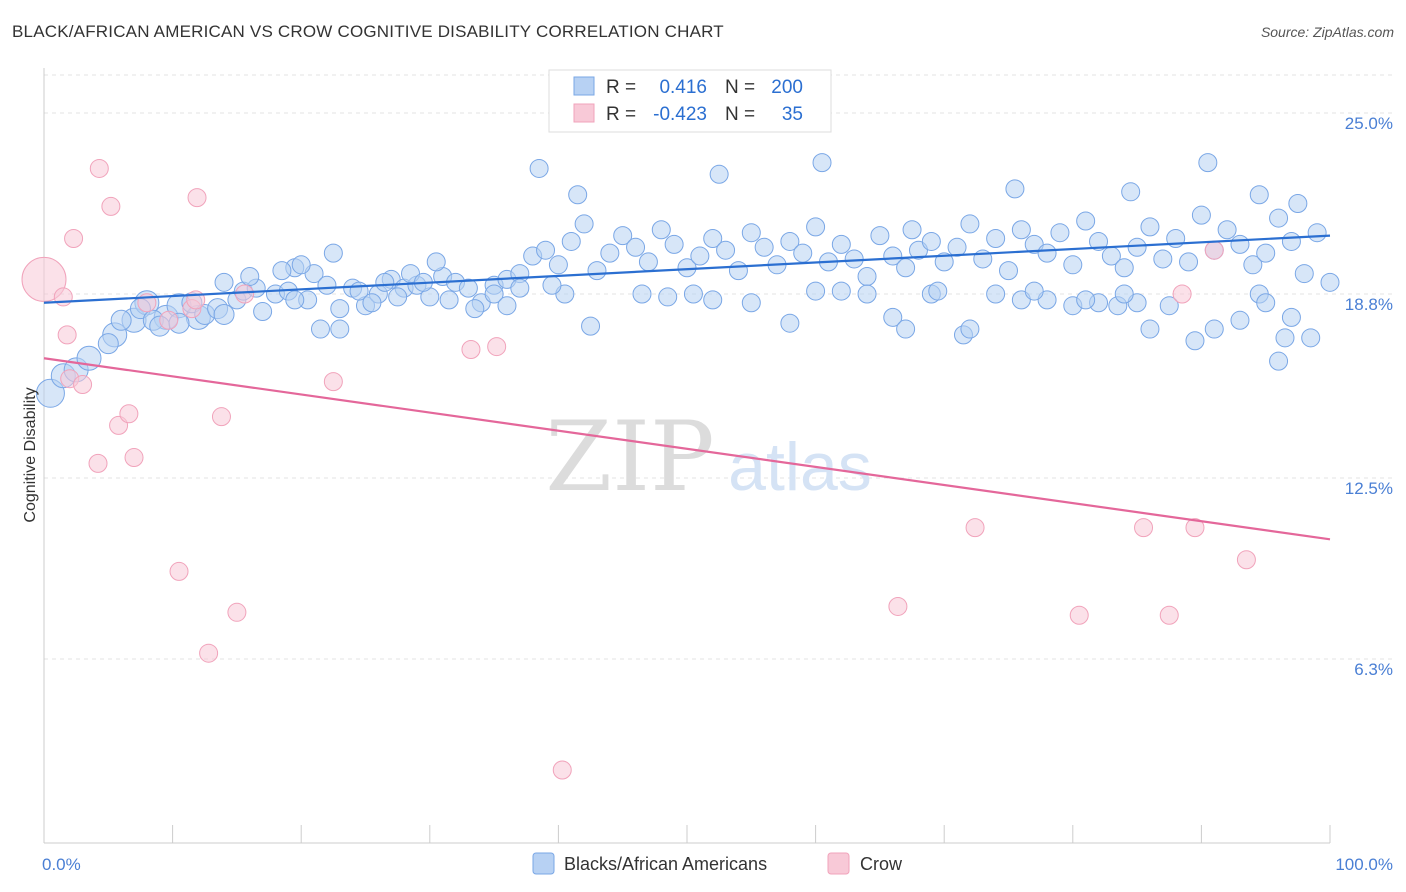  Describe the element at coordinates (690, 101) in the screenshot. I see `stats-legend: R = 0.416 N = 200 R = -0.423 N = 35` at that location.